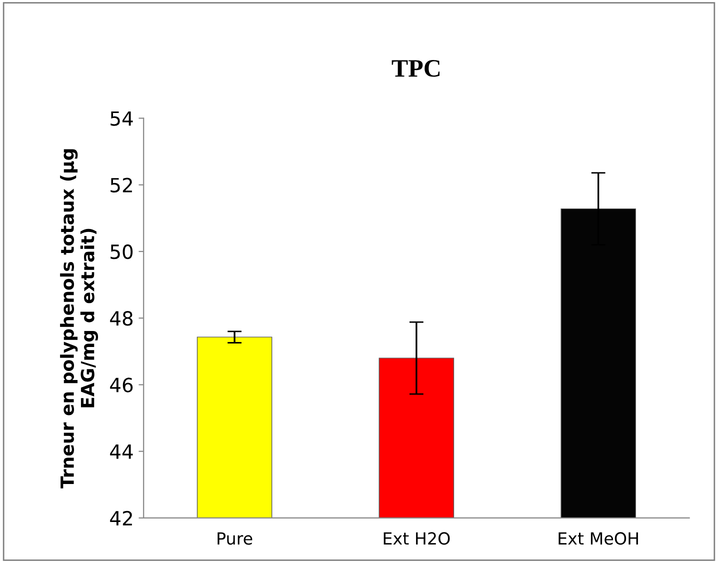 This screenshot has height=563, width=718. Describe the element at coordinates (235, 538) in the screenshot. I see `x-tick-label: Pure` at that location.